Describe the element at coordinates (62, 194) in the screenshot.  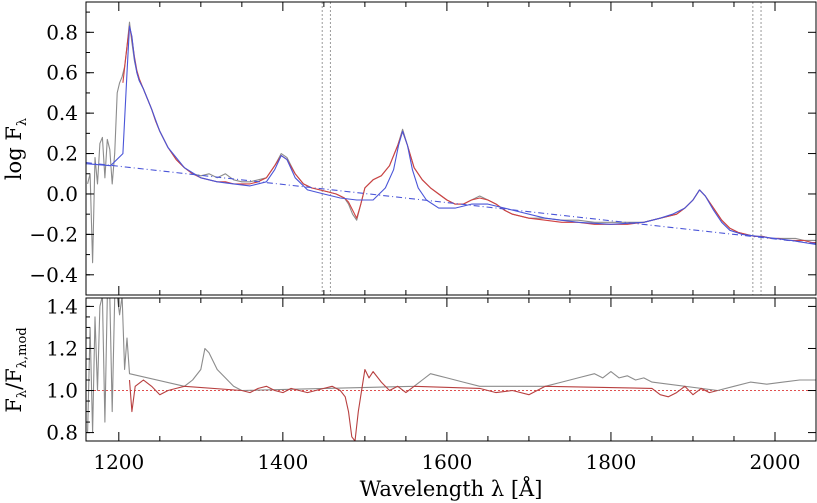
I see `top-ytick-label-2: 0.0` at that location.